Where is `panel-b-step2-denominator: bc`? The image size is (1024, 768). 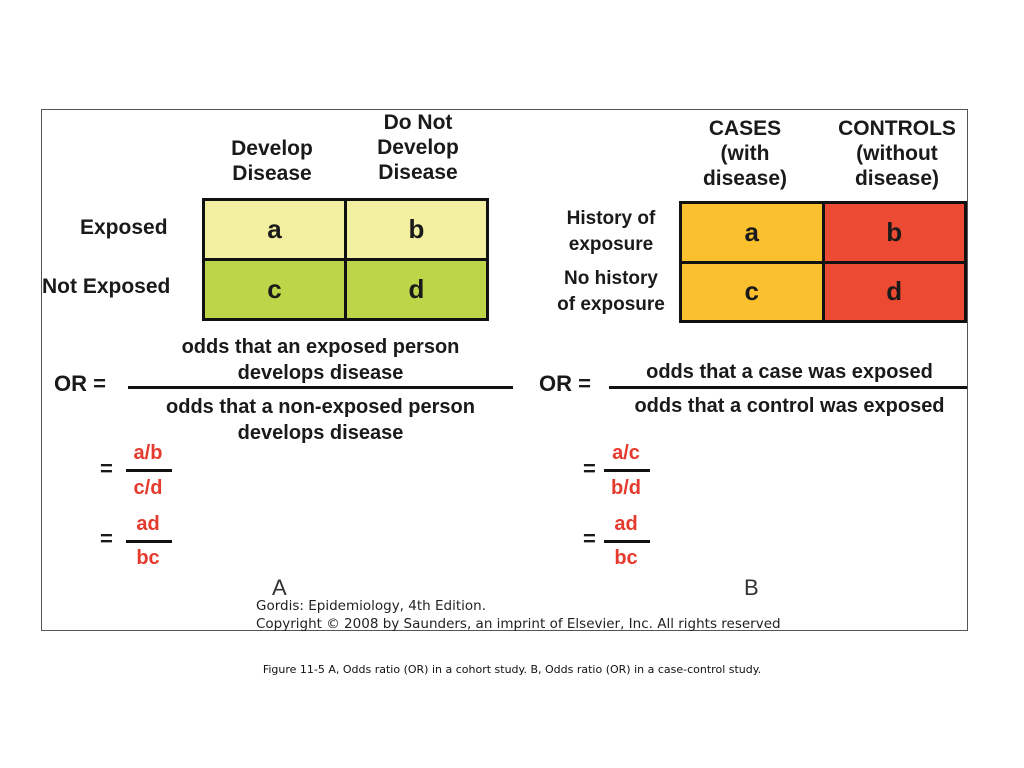
panel-b-step2-denominator: bc is located at coordinates (626, 558).